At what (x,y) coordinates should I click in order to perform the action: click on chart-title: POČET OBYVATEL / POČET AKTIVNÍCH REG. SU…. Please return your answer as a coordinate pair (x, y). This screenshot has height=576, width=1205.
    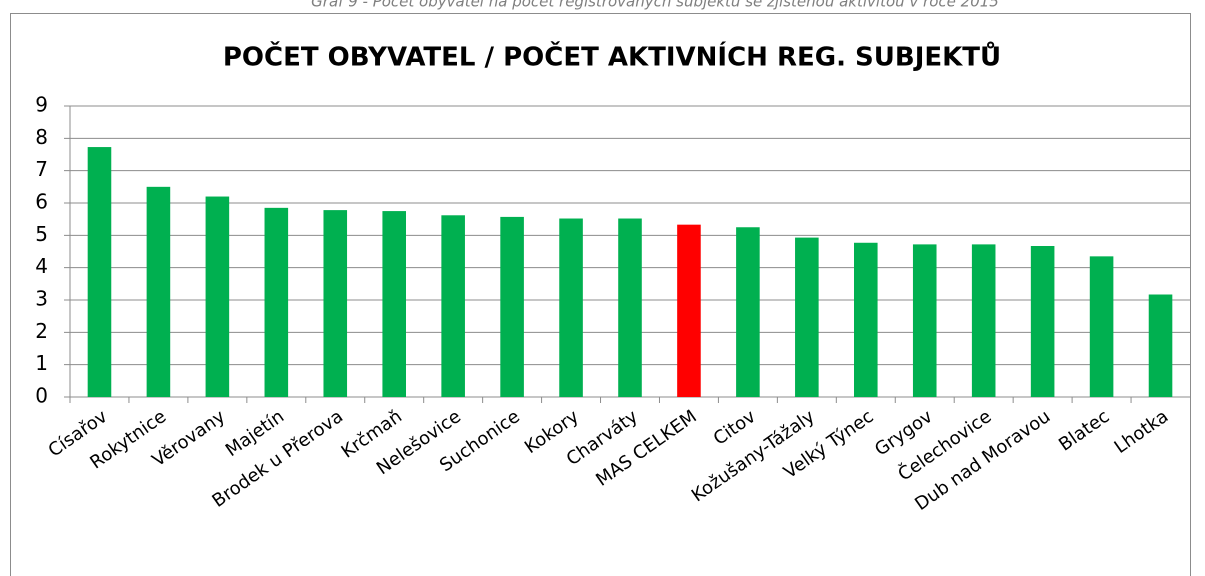
    Looking at the image, I should click on (612, 56).